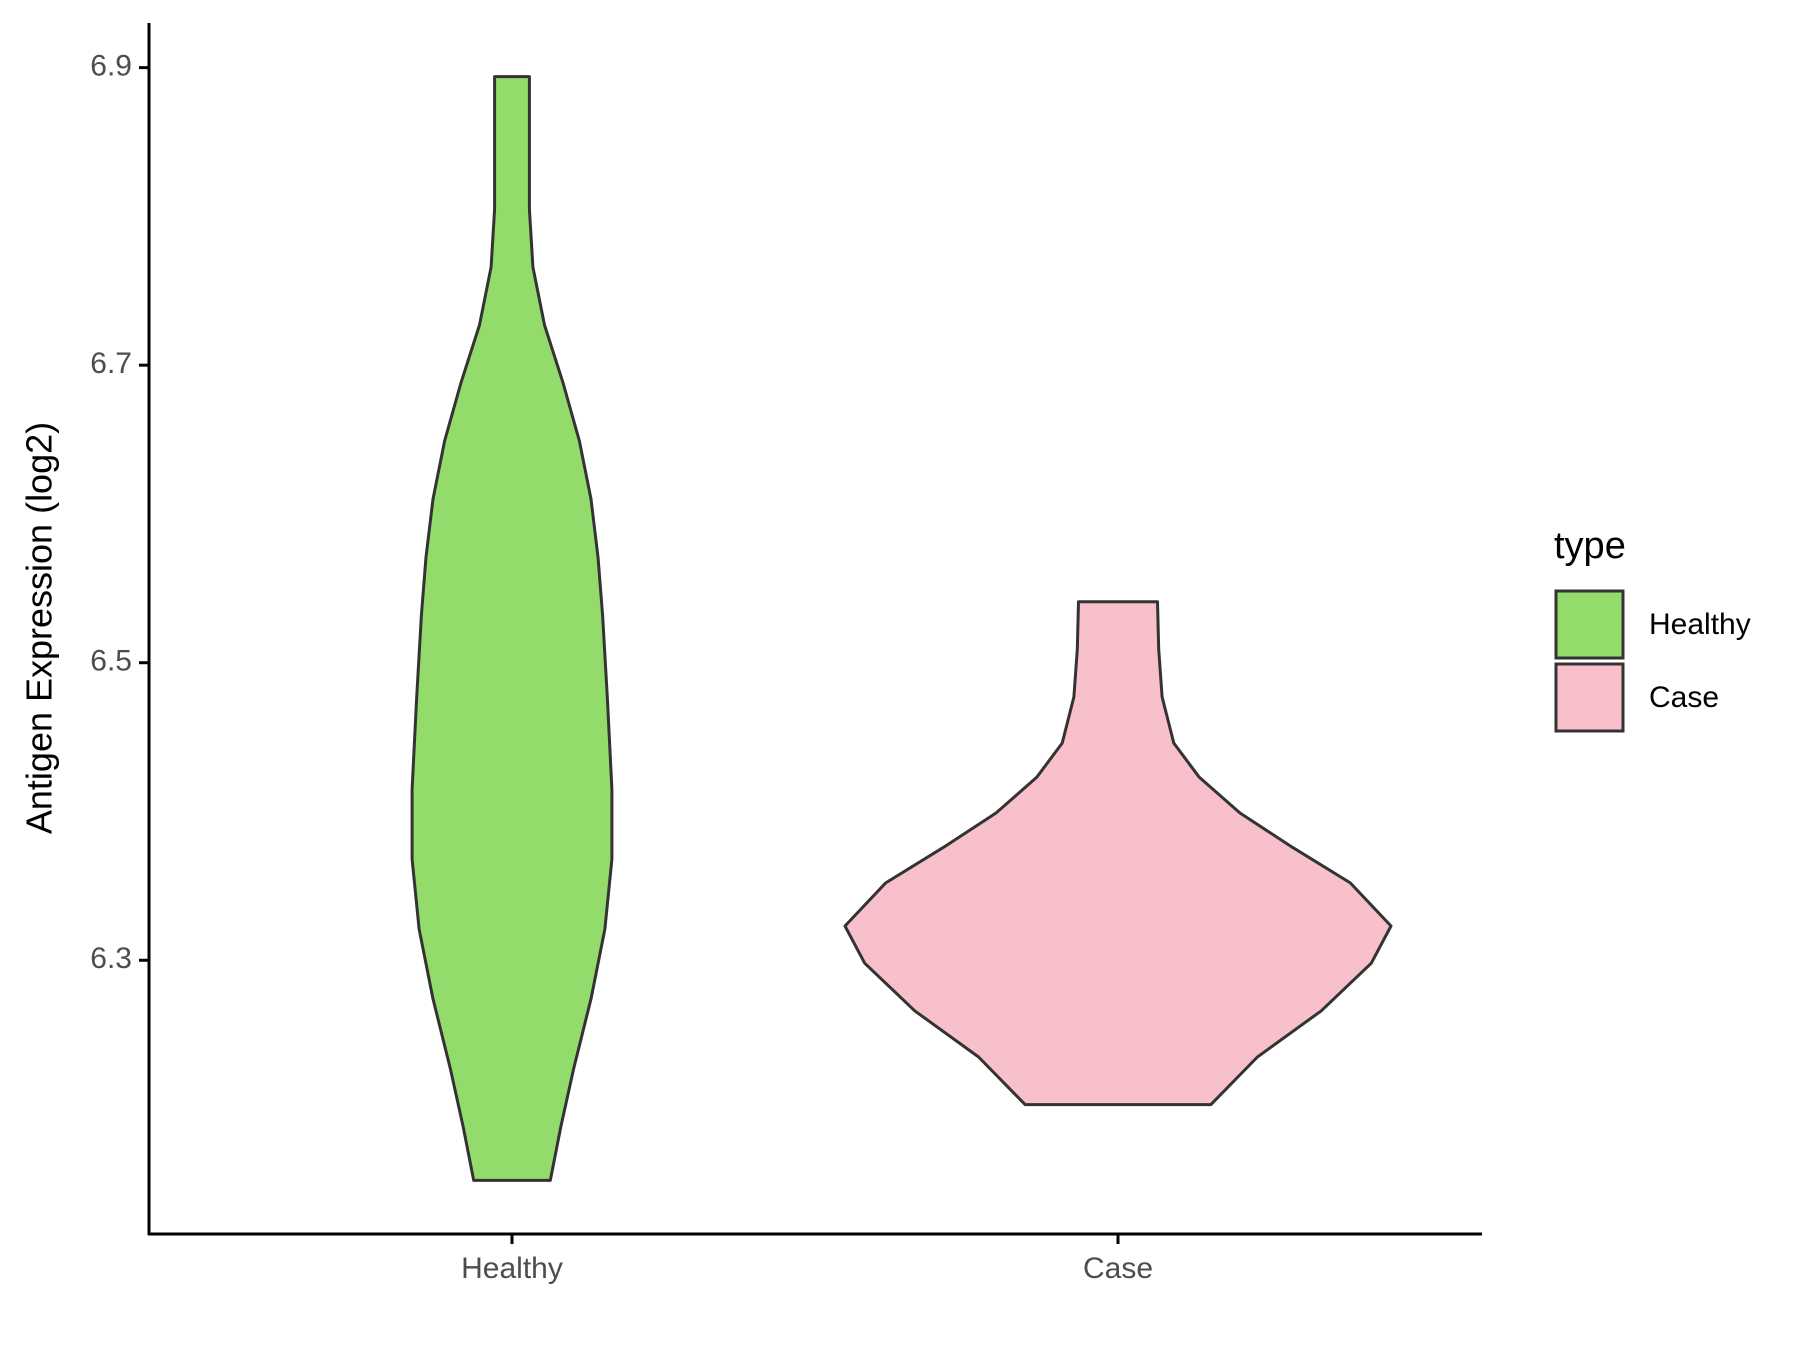 This screenshot has height=1350, width=1800. I want to click on y-tick-label: 6.7, so click(111, 363).